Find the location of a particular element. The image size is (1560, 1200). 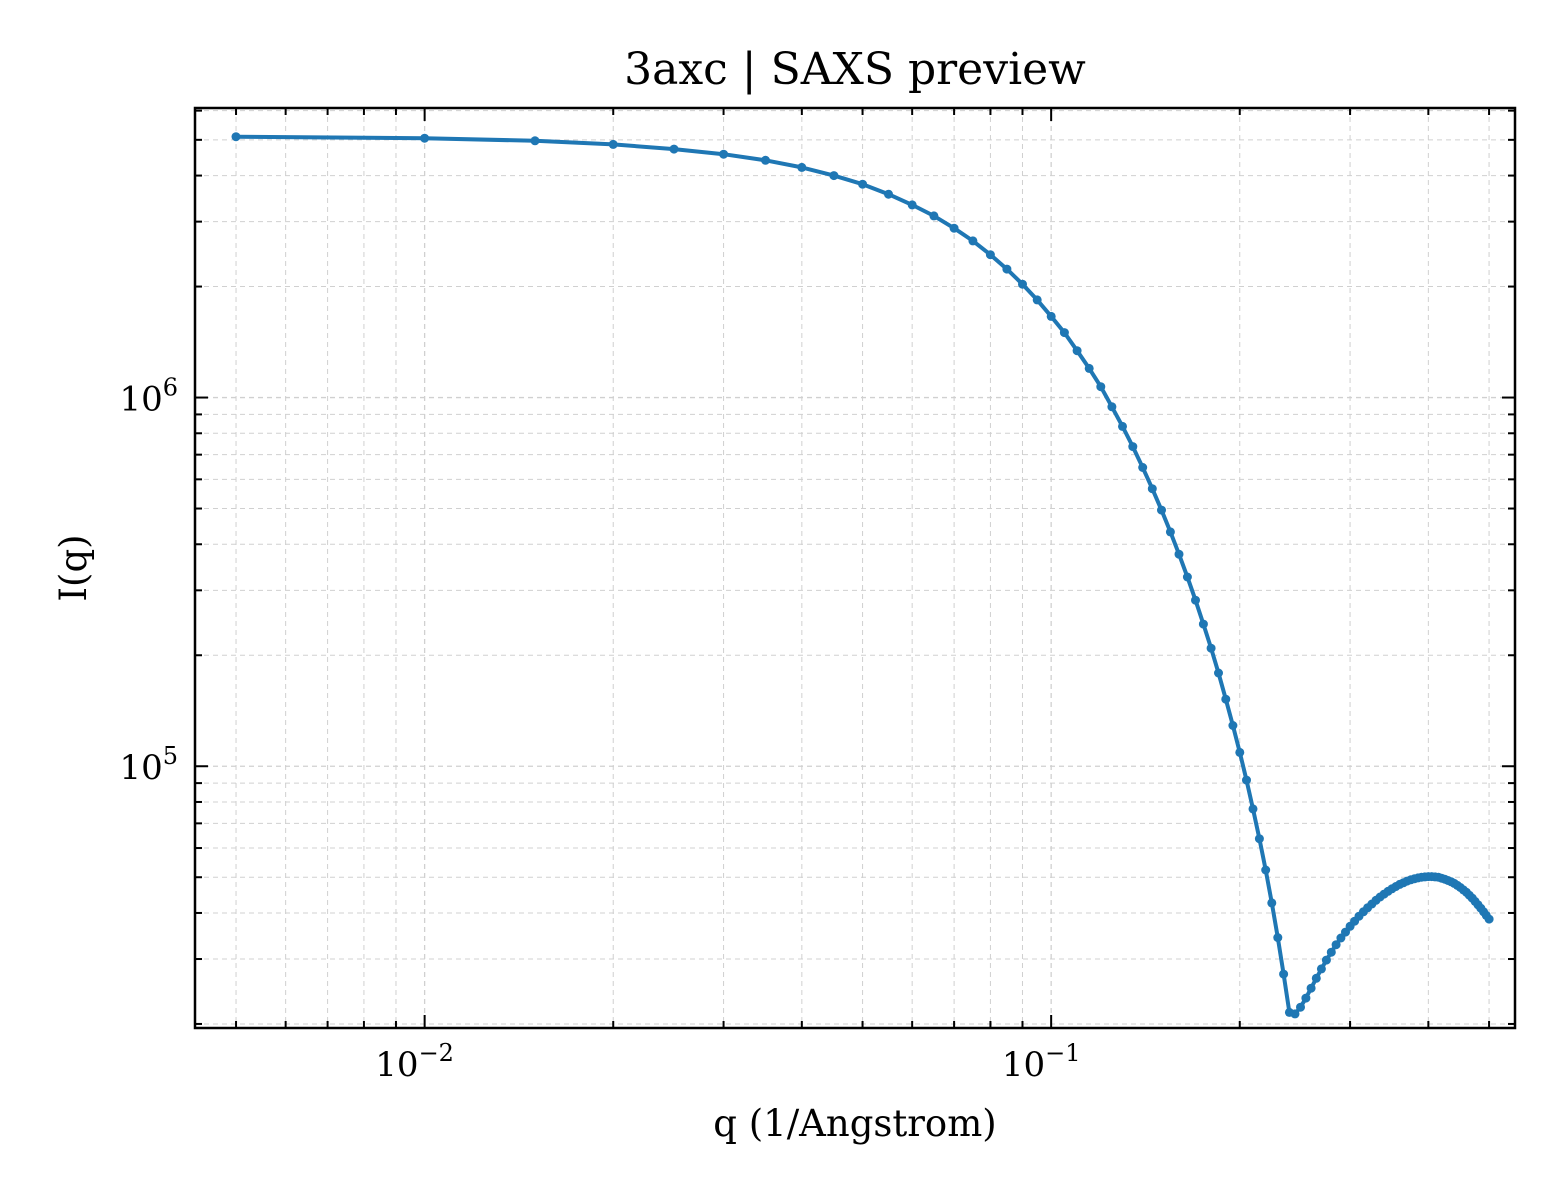

y-axis-label: I(q) is located at coordinates (73, 567).